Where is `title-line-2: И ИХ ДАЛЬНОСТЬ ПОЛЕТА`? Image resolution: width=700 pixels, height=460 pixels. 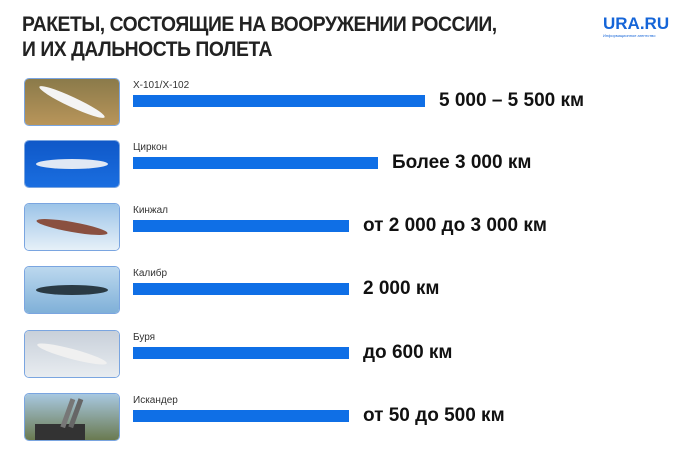
title-line-2: И ИХ ДАЛЬНОСТЬ ПОЛЕТА is located at coordinates (147, 49).